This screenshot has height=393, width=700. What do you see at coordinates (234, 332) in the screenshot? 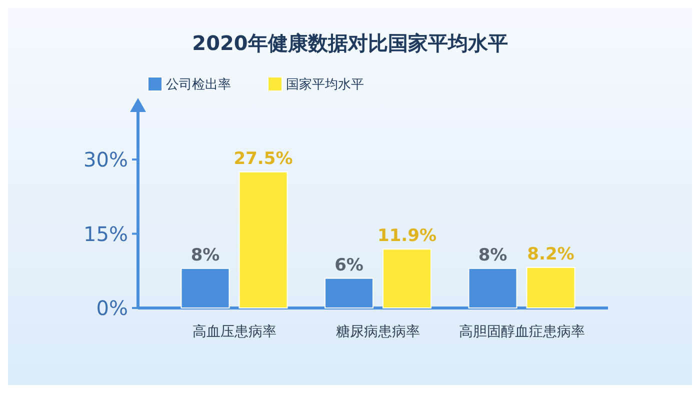
I see `x-tick-label: 高血压患病率` at bounding box center [234, 332].